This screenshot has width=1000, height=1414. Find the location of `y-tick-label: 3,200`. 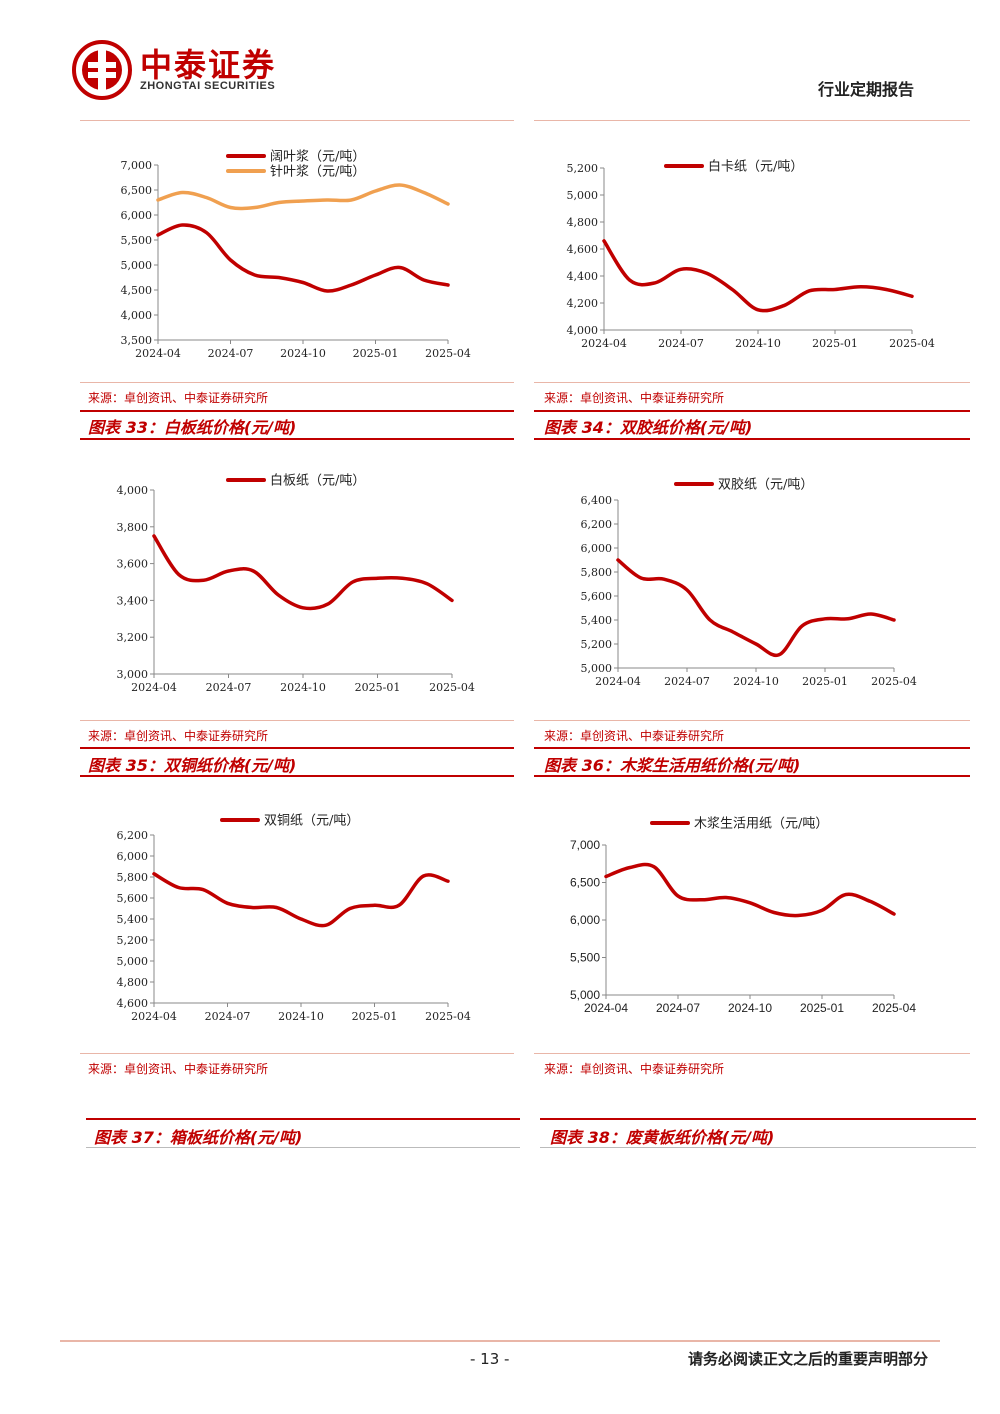

y-tick-label: 3,200 is located at coordinates (133, 637).